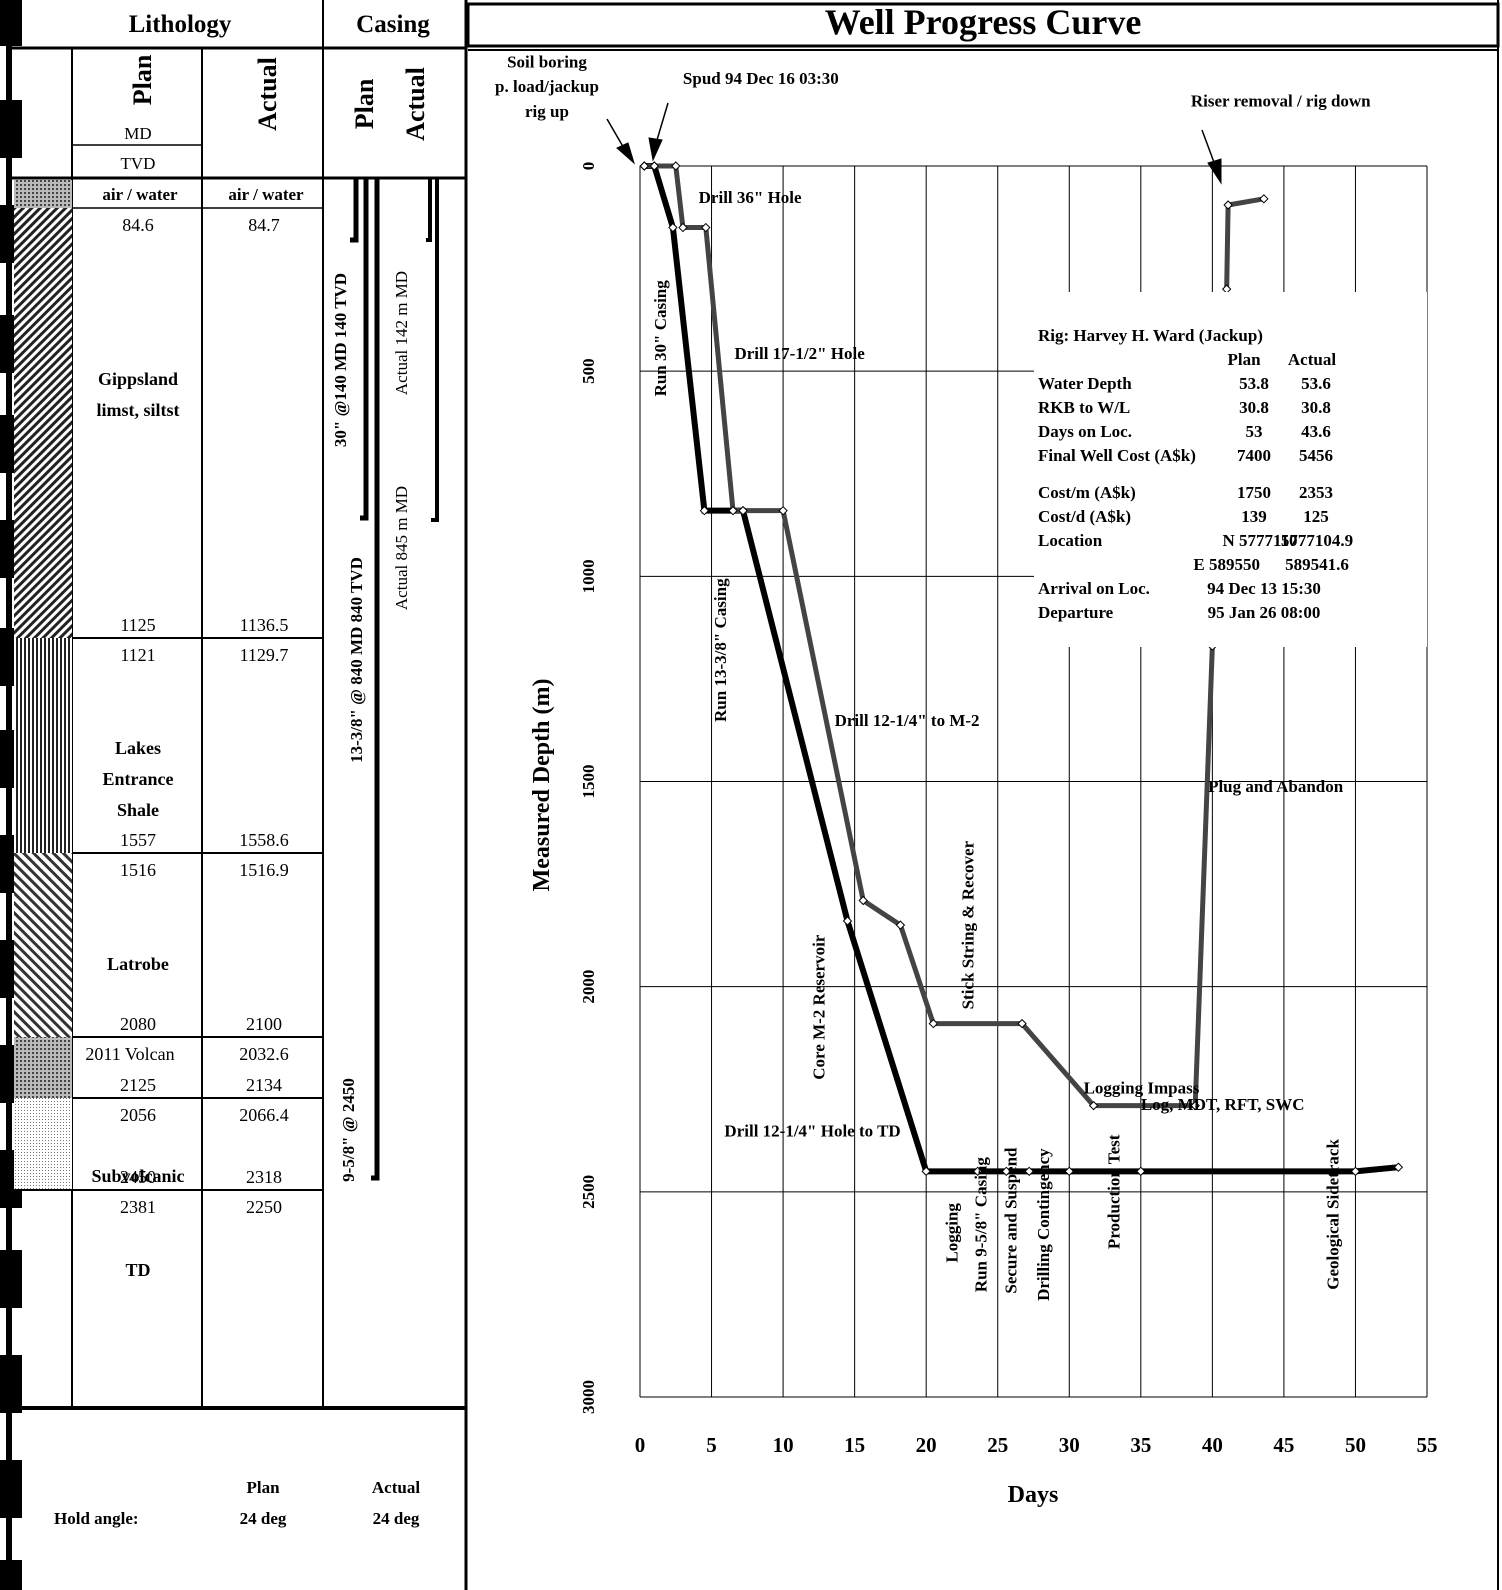 This screenshot has height=1590, width=1502. I want to click on hatch-subvolcanic, so click(43, 1144).